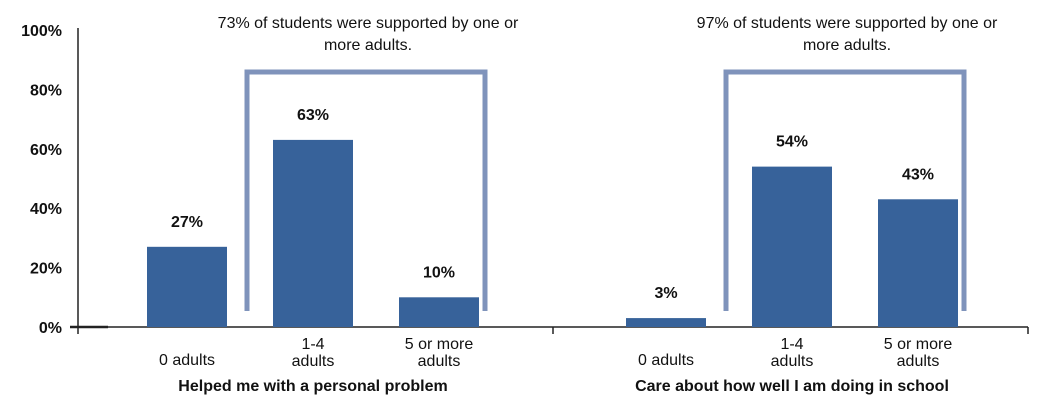  I want to click on data-label: 3%, so click(665, 293).